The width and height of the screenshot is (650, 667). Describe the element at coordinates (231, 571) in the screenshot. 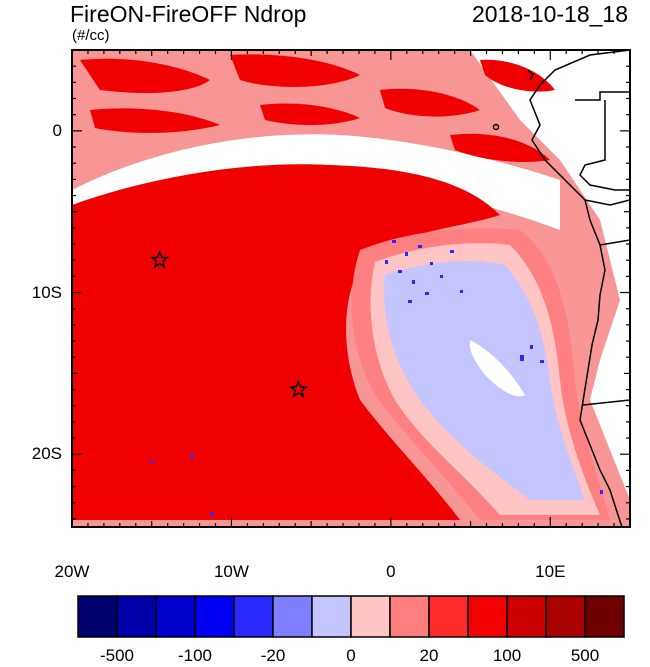

I see `x-tick-label: 10W` at that location.